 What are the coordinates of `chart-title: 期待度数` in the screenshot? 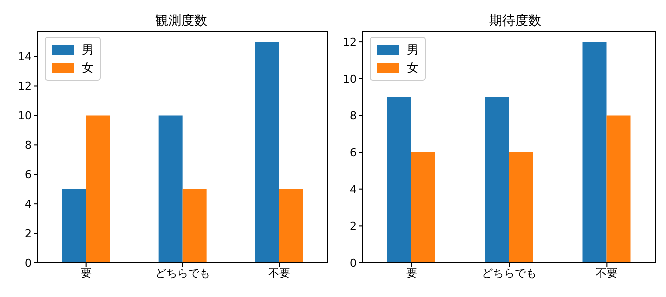 It's located at (515, 21).